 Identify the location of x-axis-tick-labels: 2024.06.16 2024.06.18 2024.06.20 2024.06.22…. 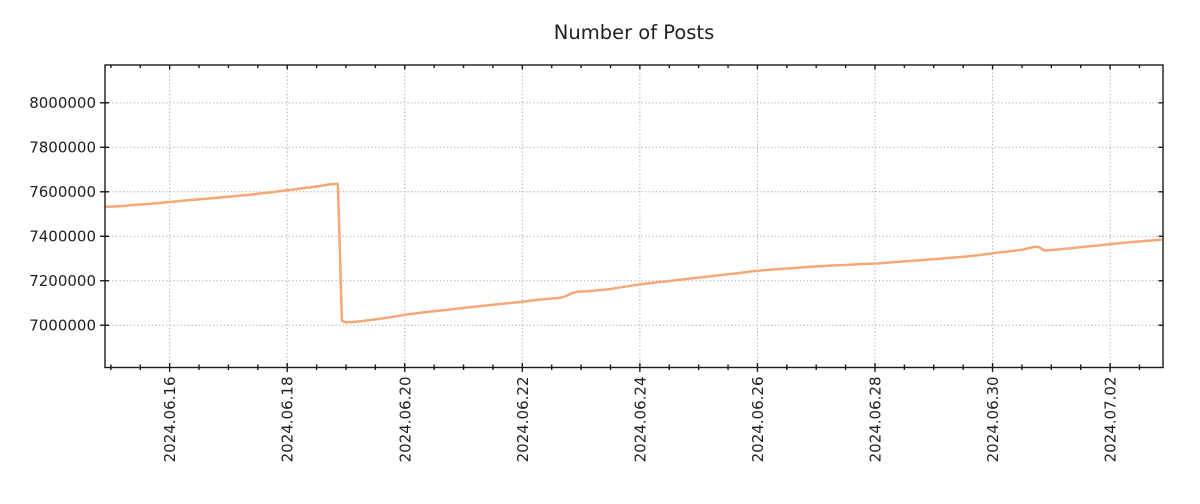
(640, 420).